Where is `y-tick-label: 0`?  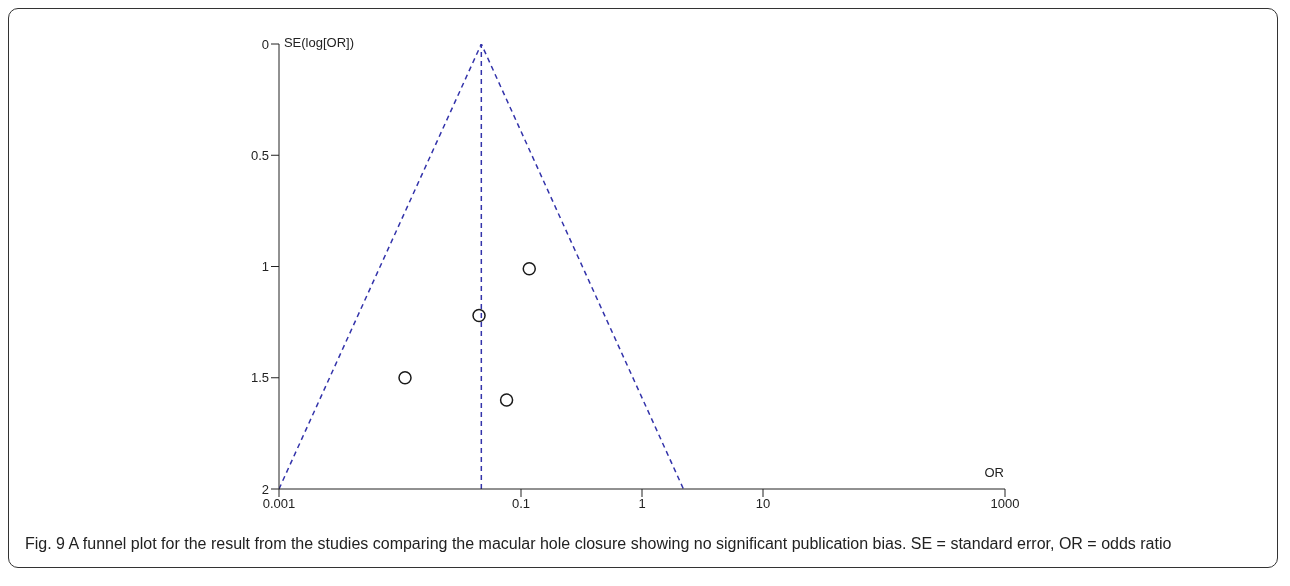 y-tick-label: 0 is located at coordinates (265, 44).